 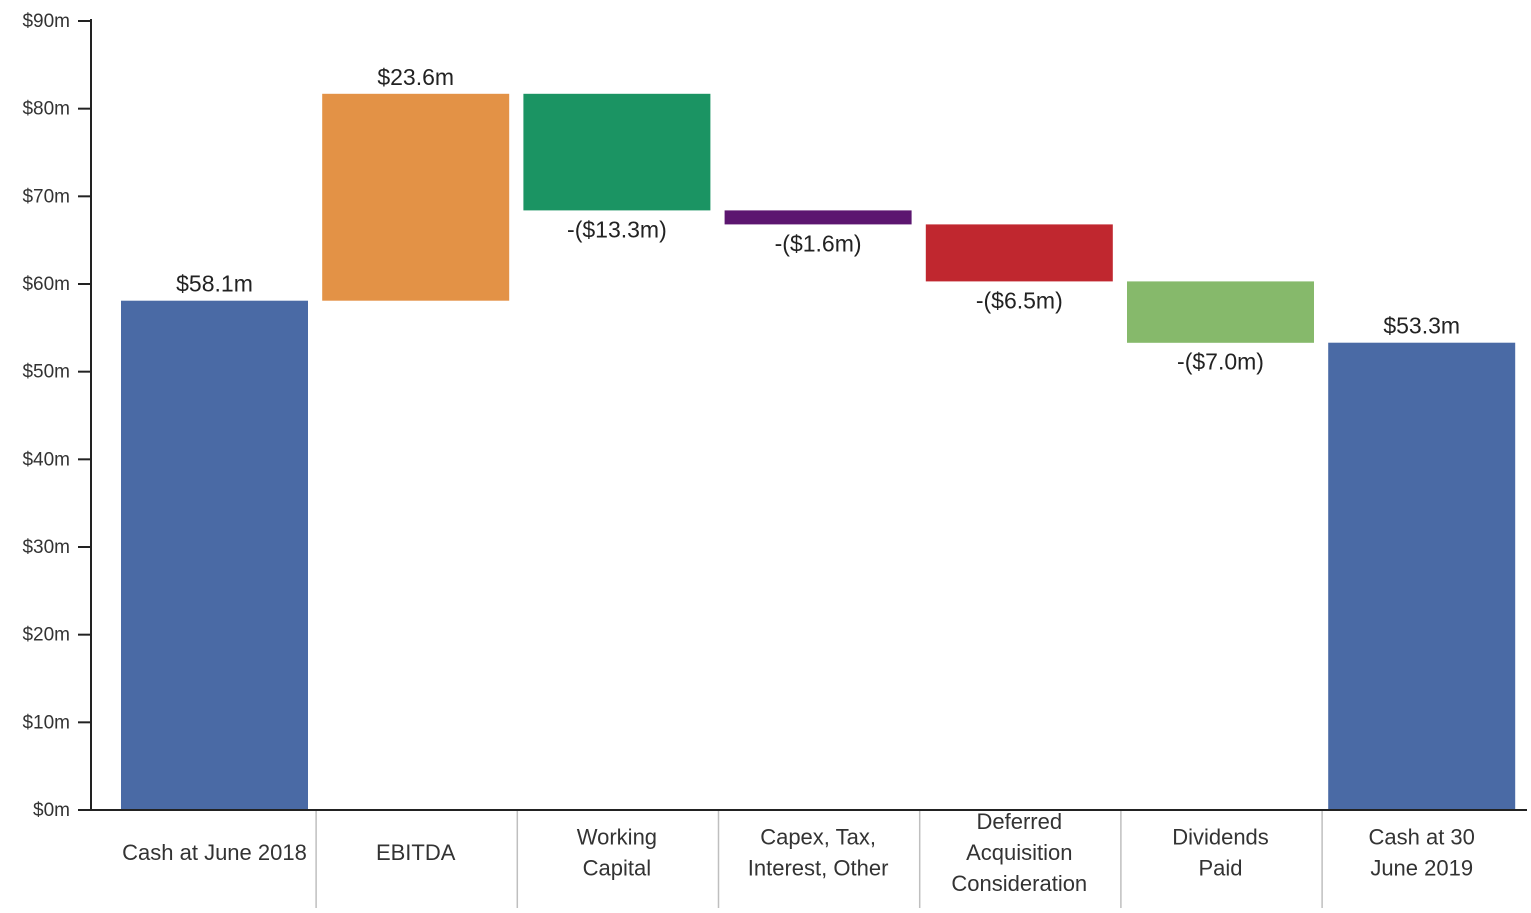 I want to click on category-label-2-line-1: Capital, so click(x=617, y=868).